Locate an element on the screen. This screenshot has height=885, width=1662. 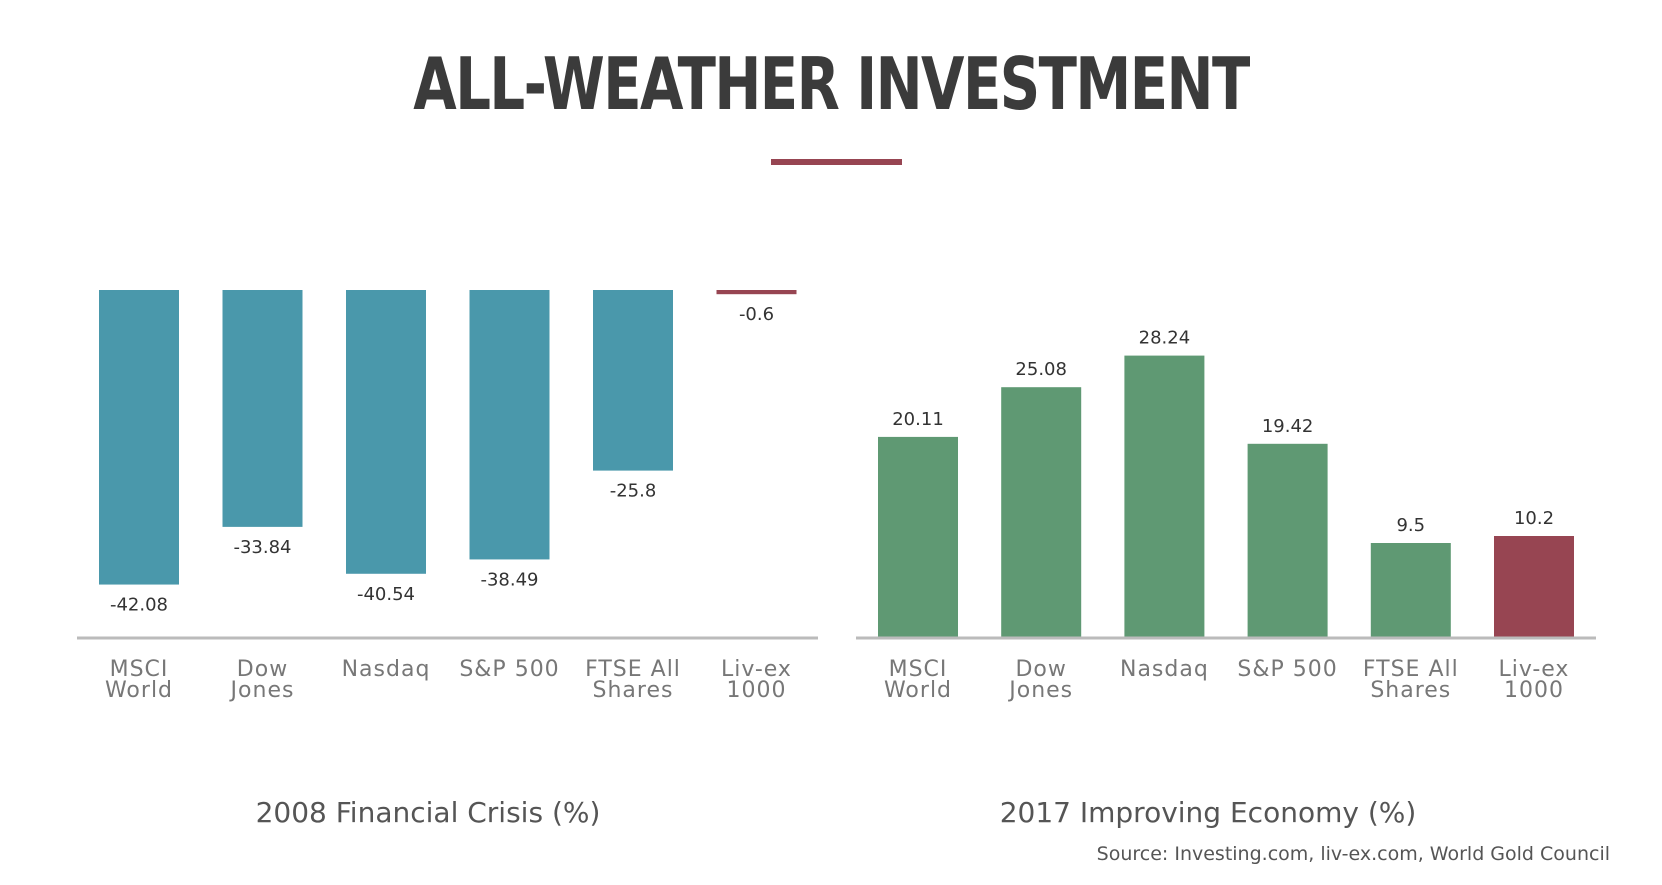
value-label-5: 10.2 is located at coordinates (1534, 518).